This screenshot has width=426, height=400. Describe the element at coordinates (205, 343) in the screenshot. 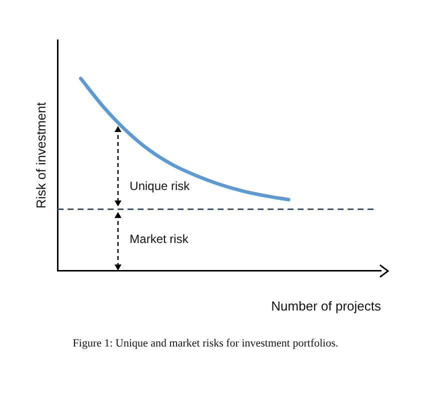

I see `text: Figure 1: Unique and market risks for investment portfolios.` at that location.